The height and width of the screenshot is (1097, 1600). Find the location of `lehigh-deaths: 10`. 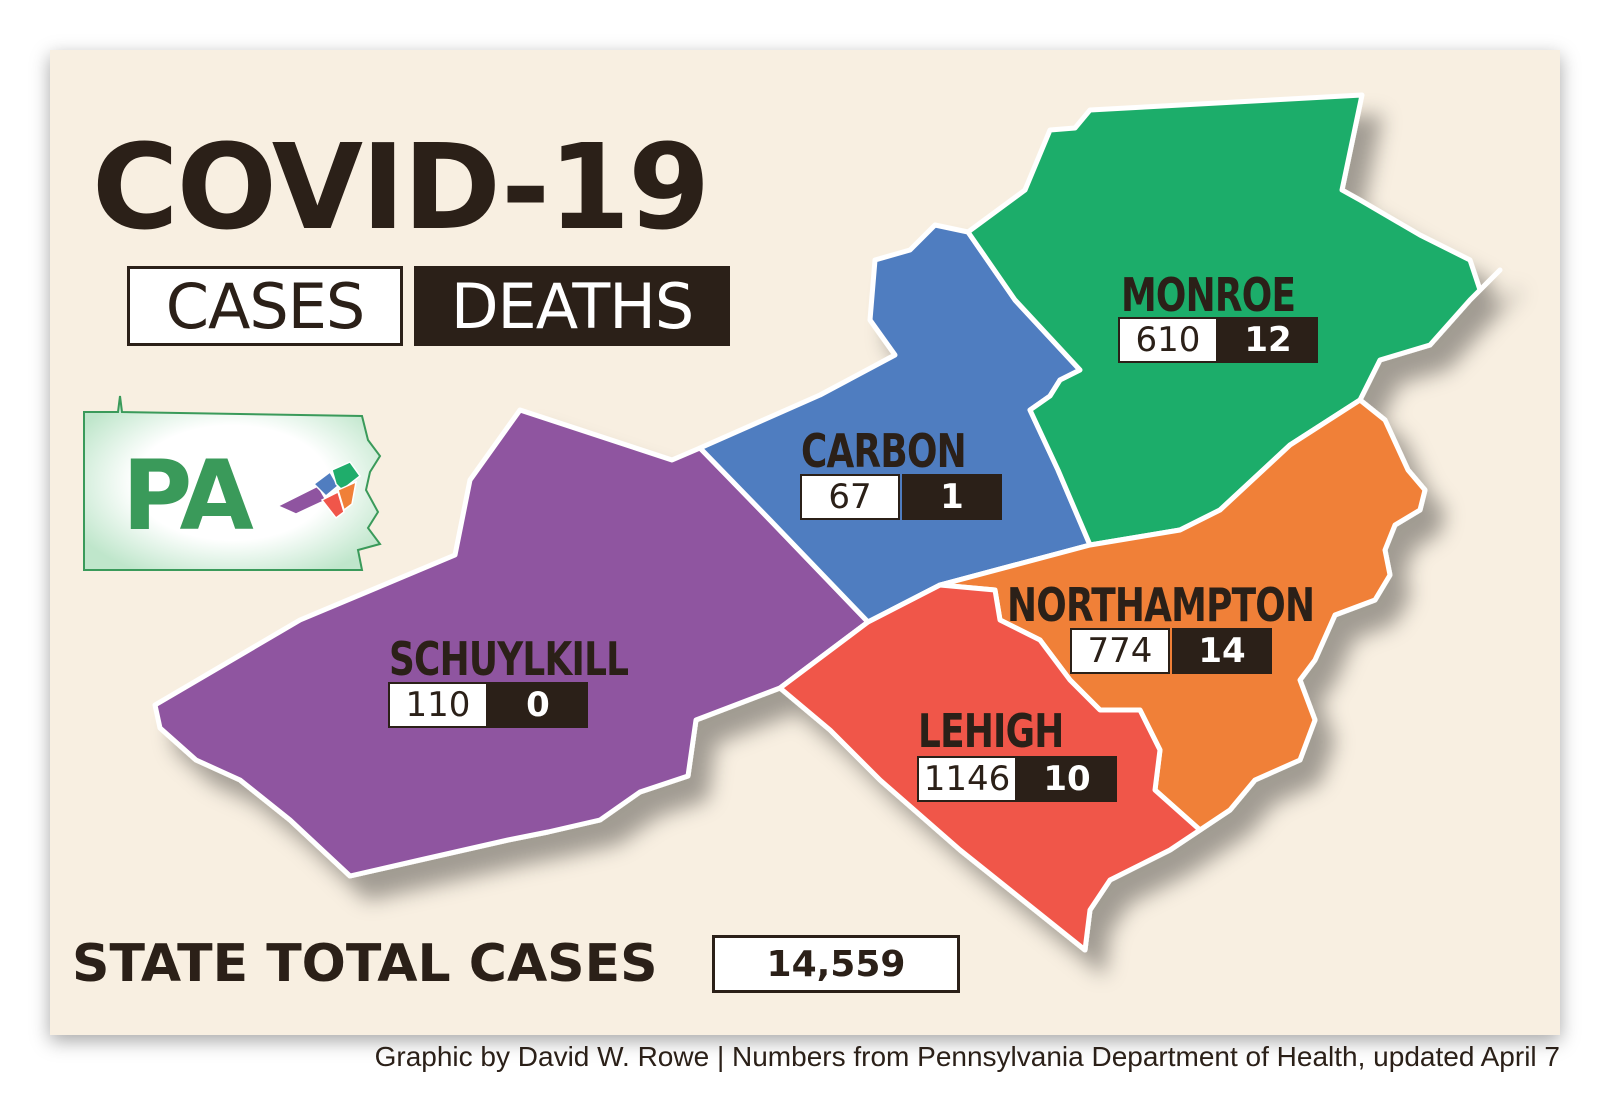

lehigh-deaths: 10 is located at coordinates (1067, 779).